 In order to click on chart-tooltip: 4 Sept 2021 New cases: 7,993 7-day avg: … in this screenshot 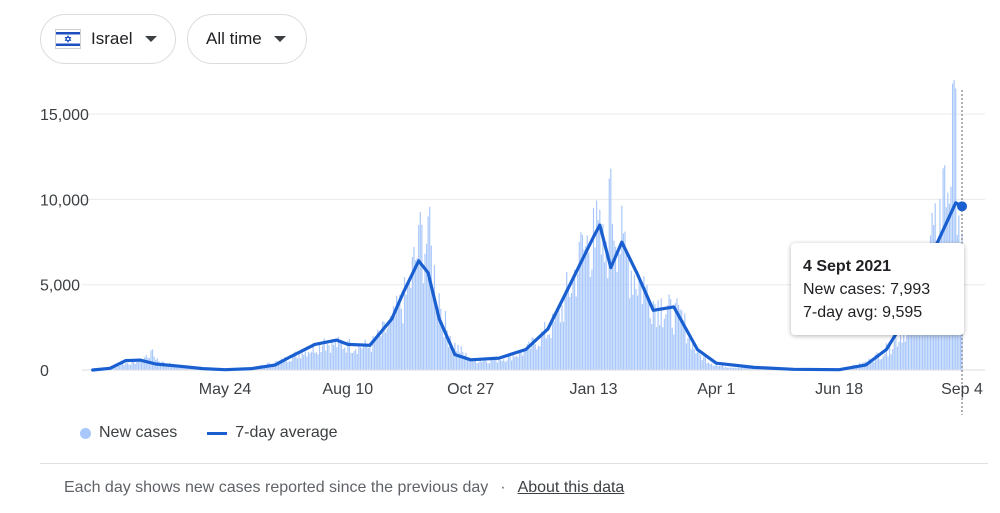, I will do `click(877, 289)`.